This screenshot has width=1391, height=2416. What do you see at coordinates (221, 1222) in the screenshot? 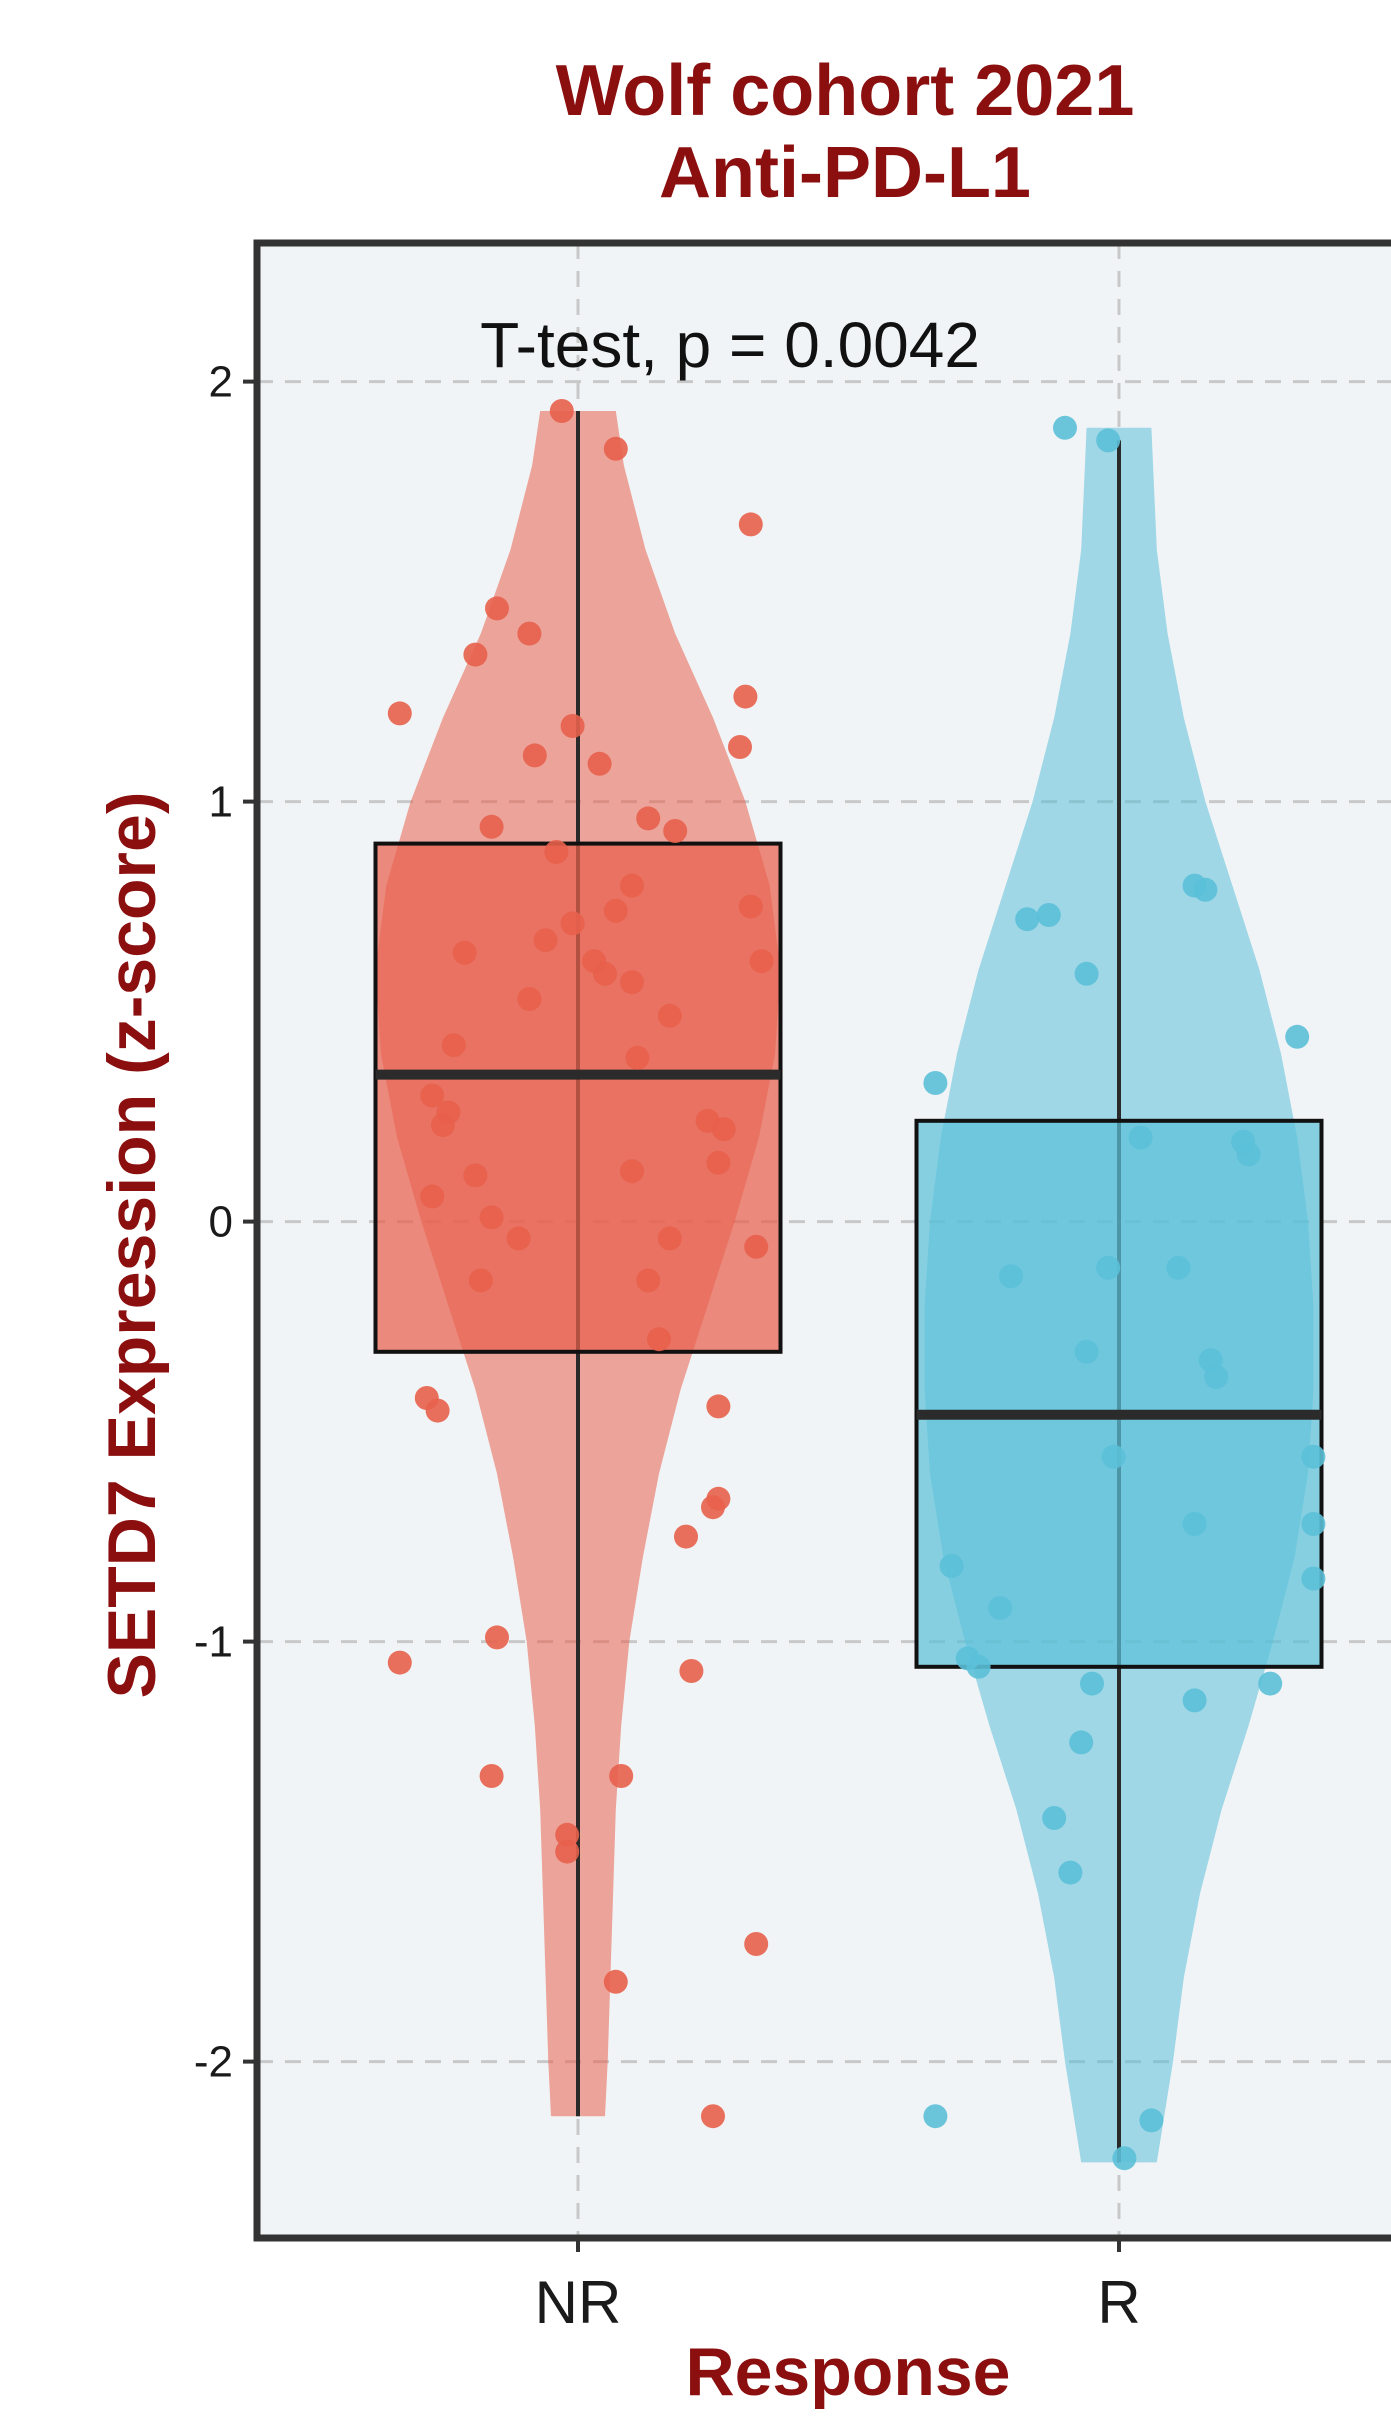
I see `y-tick-label: 0` at bounding box center [221, 1222].